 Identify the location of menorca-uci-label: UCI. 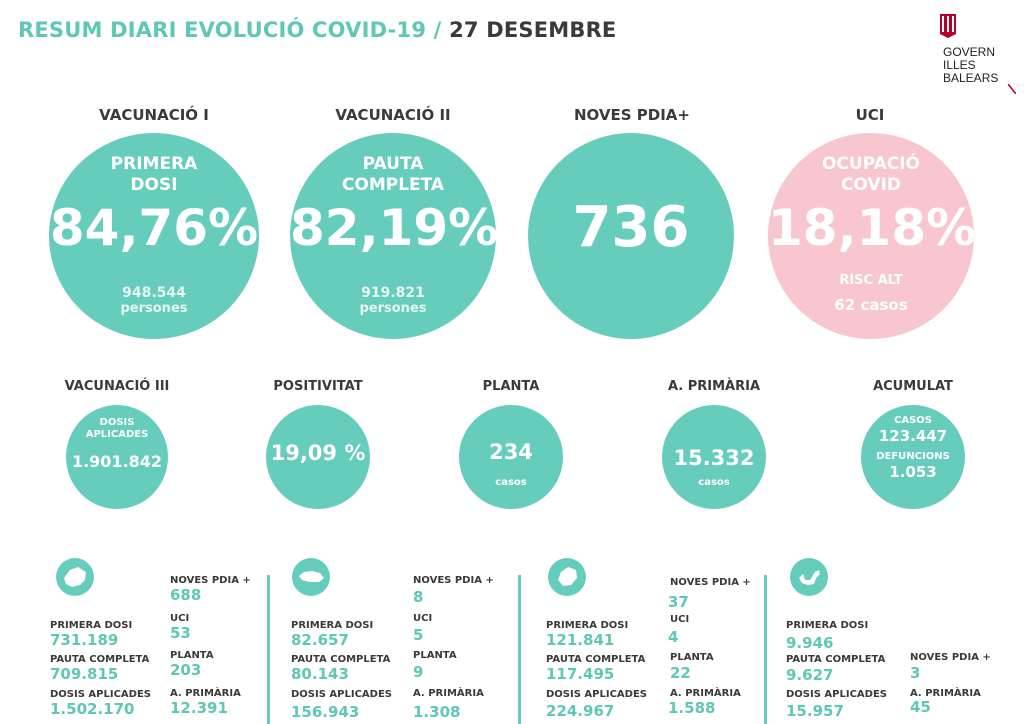
(423, 618).